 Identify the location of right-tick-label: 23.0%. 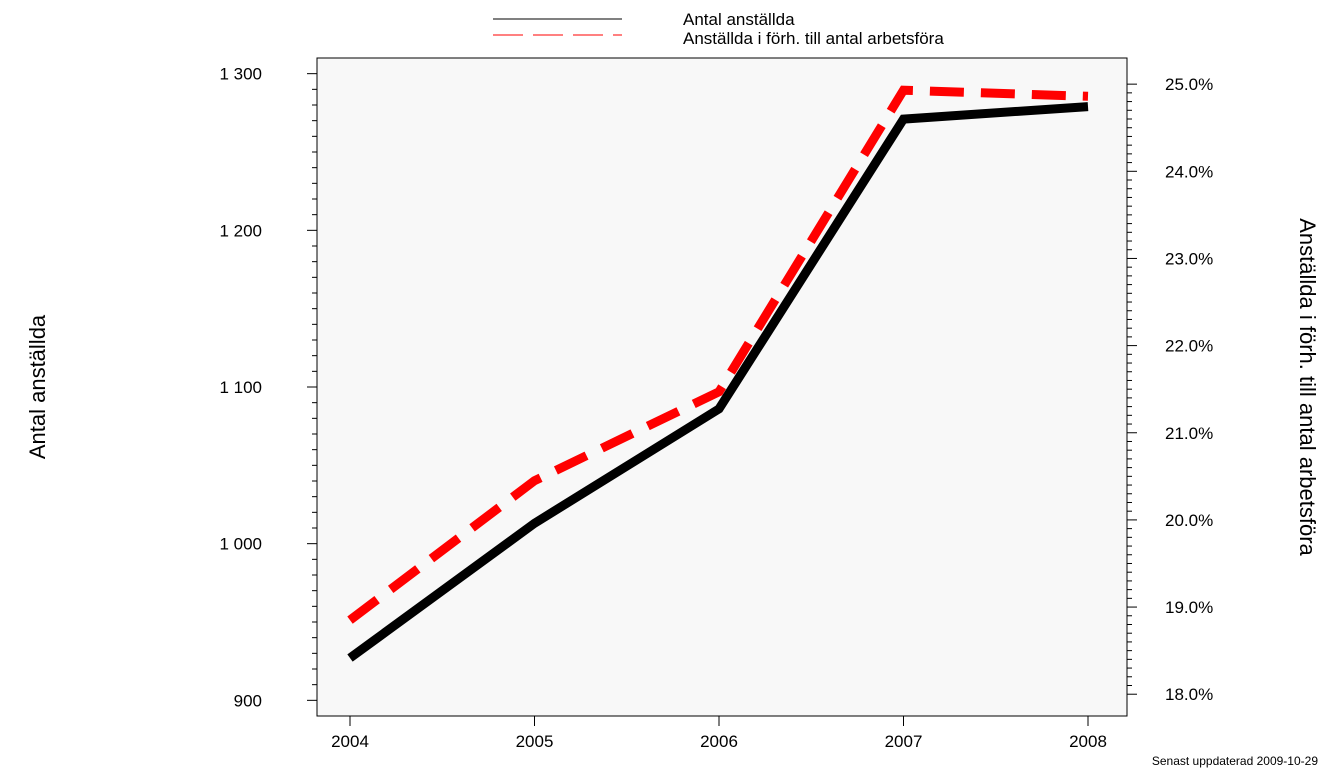
(1189, 258).